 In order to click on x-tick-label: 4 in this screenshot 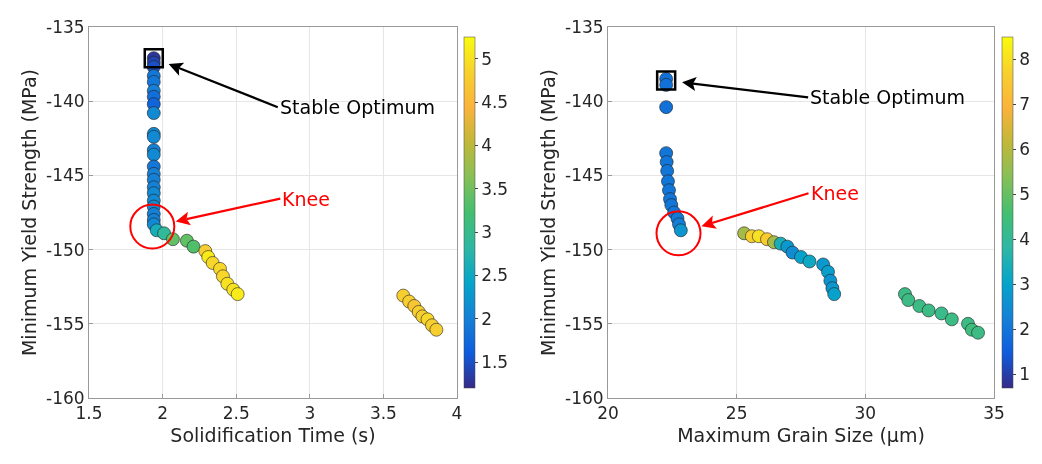, I will do `click(457, 413)`.